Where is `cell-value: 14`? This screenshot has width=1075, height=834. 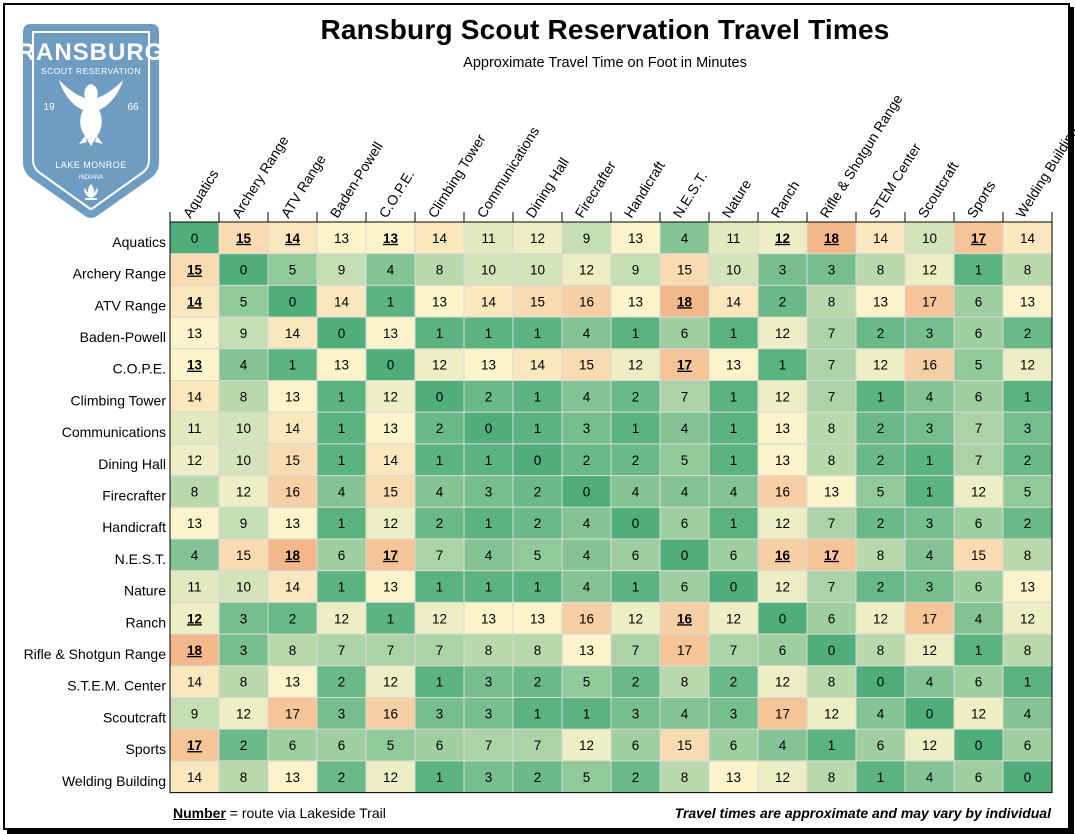
cell-value: 14 is located at coordinates (342, 301).